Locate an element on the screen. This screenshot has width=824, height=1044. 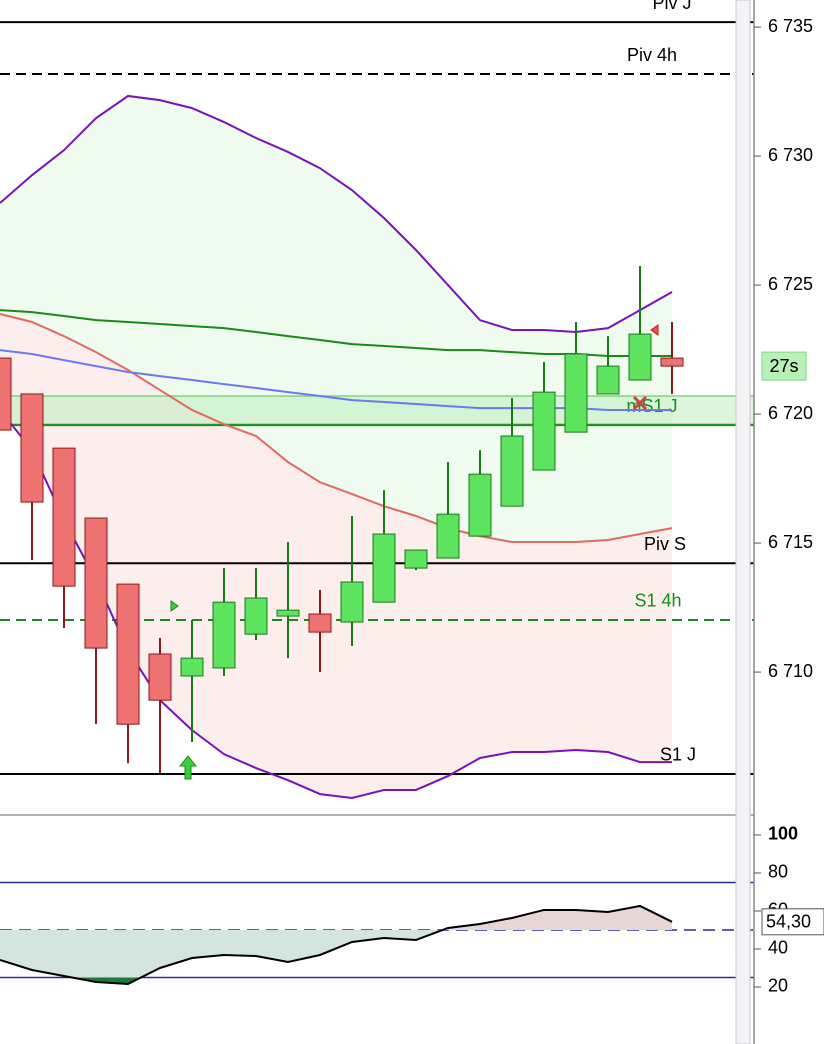
y-tick-label: 6 715 is located at coordinates (790, 542).